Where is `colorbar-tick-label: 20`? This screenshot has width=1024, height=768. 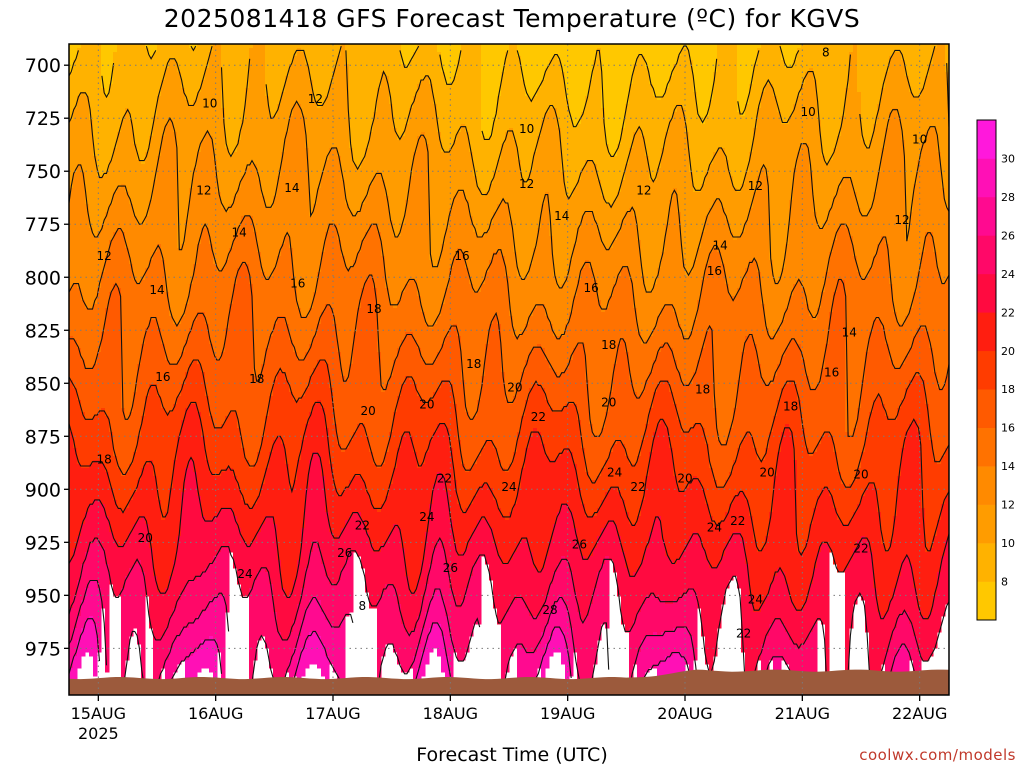
colorbar-tick-label: 20 is located at coordinates (1008, 351).